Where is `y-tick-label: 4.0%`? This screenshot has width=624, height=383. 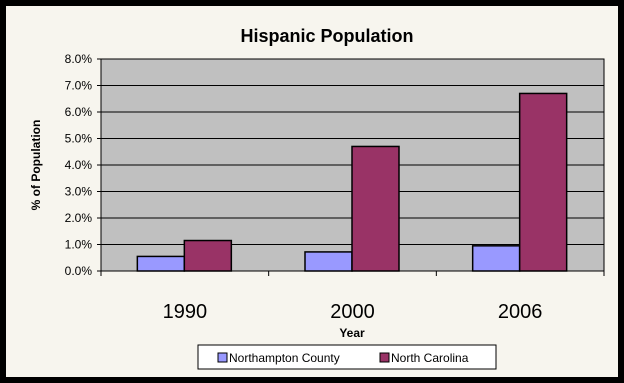
y-tick-label: 4.0% is located at coordinates (79, 165).